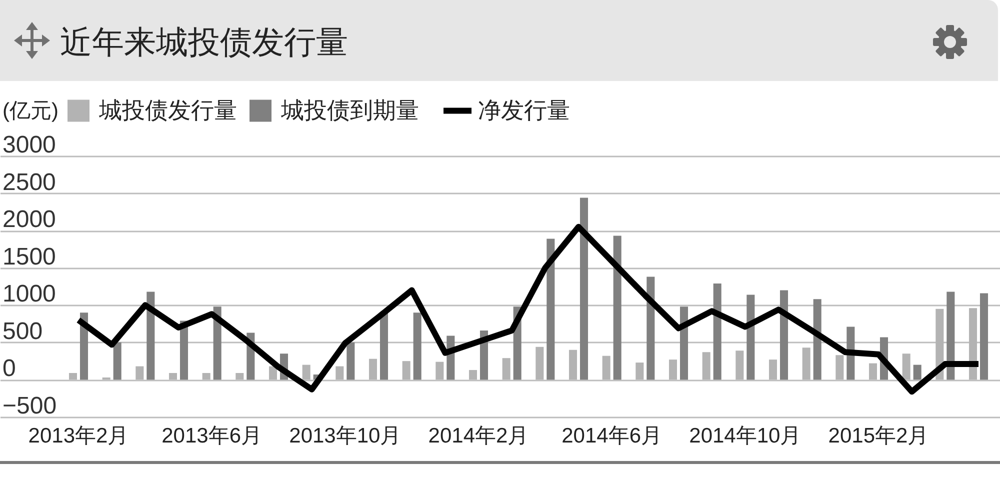 This screenshot has width=1000, height=500. I want to click on y-tick-label: 2000, so click(29, 220).